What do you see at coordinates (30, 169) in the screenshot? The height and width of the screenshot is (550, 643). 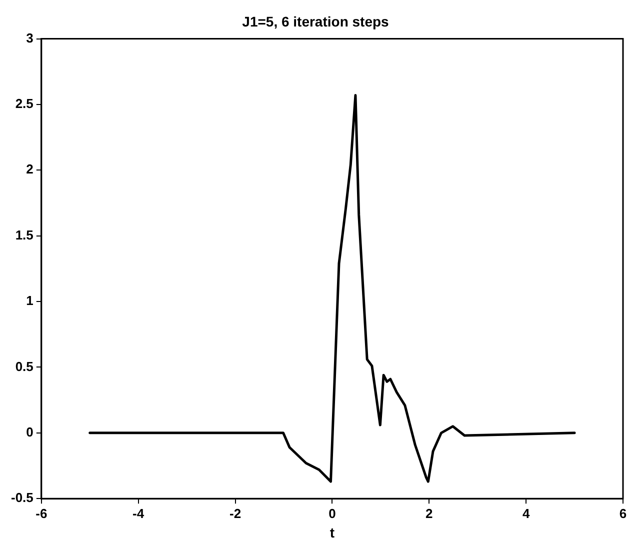 I see `y-tick-label: 2` at bounding box center [30, 169].